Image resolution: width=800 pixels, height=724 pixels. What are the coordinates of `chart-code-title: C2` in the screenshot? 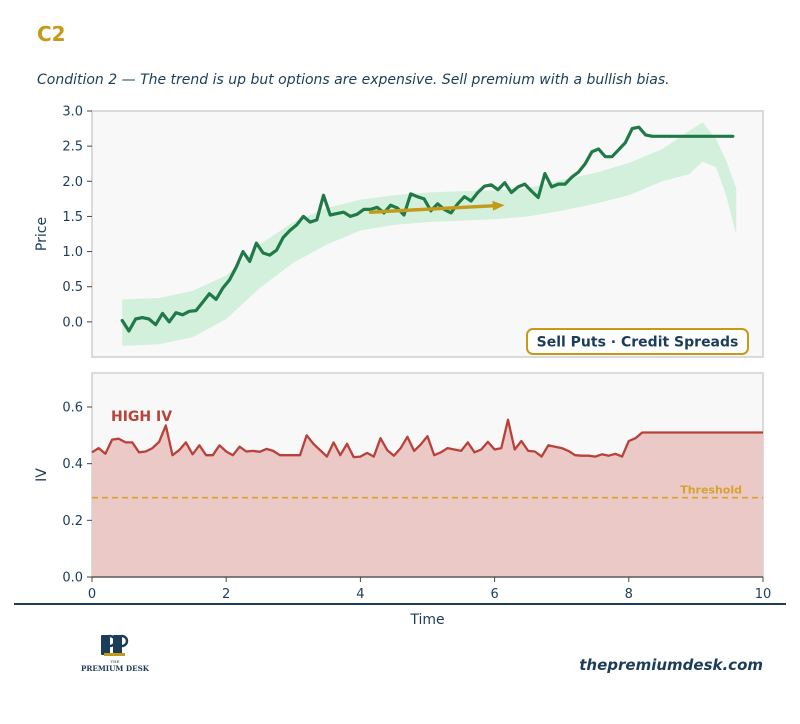 It's located at (51, 34).